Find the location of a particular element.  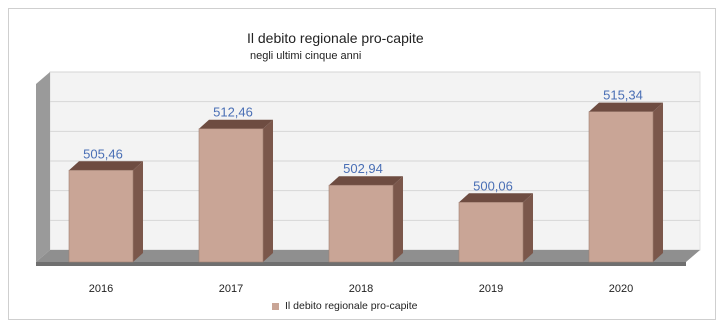

x-axis-ticks: 2016 2017 2018 2019 2020 is located at coordinates (361, 289).